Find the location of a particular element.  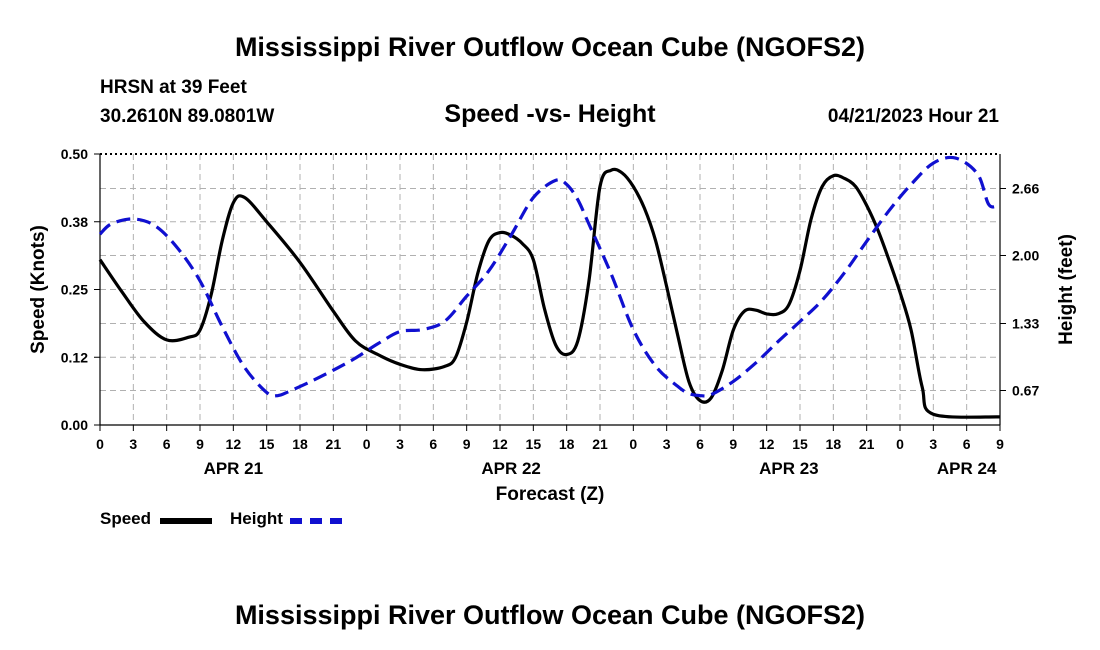

date-label: APR 23 is located at coordinates (789, 468).